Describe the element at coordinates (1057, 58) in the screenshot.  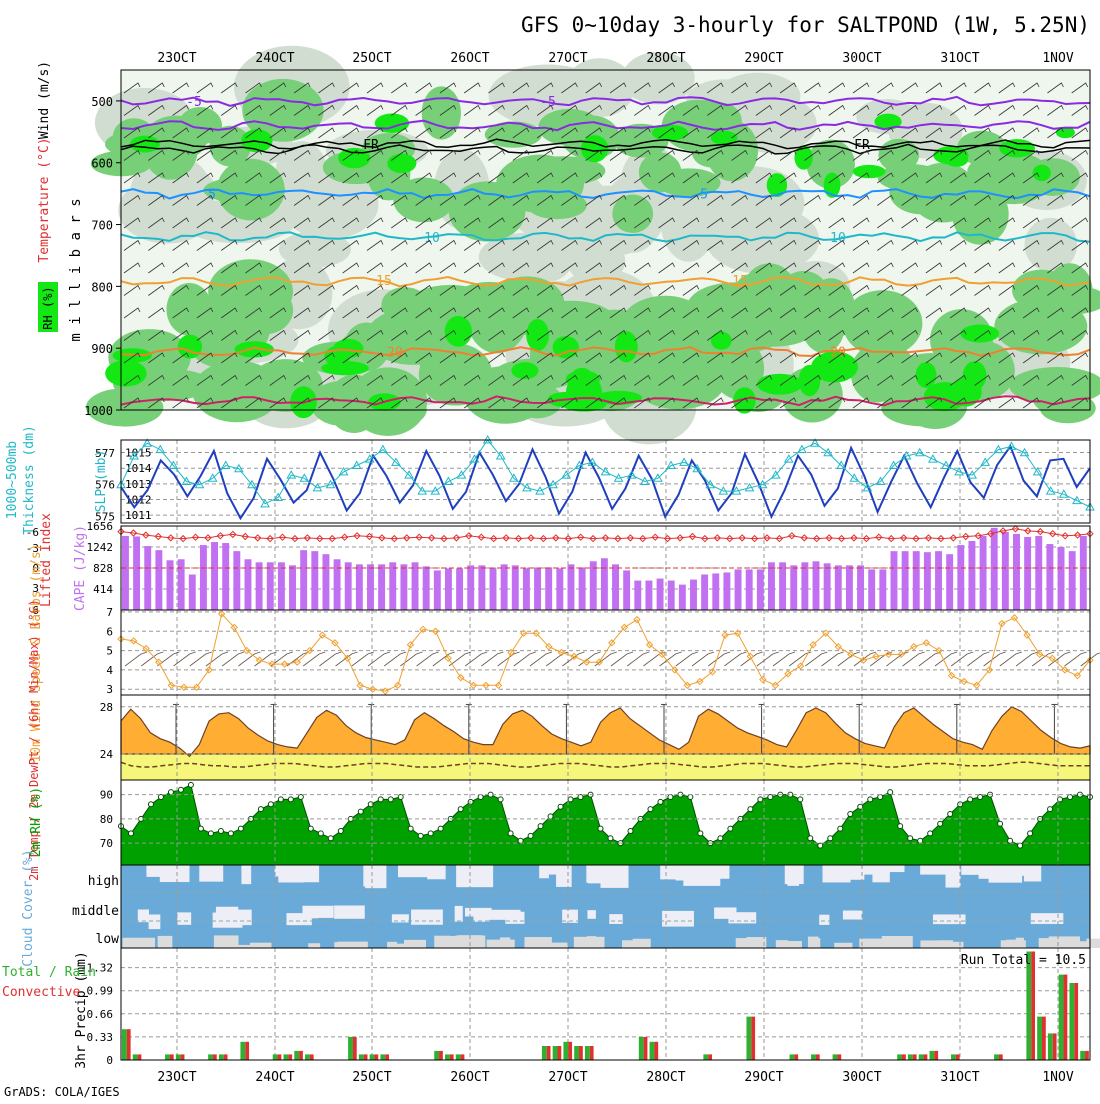
I see `date-label-top: 1NOV` at that location.